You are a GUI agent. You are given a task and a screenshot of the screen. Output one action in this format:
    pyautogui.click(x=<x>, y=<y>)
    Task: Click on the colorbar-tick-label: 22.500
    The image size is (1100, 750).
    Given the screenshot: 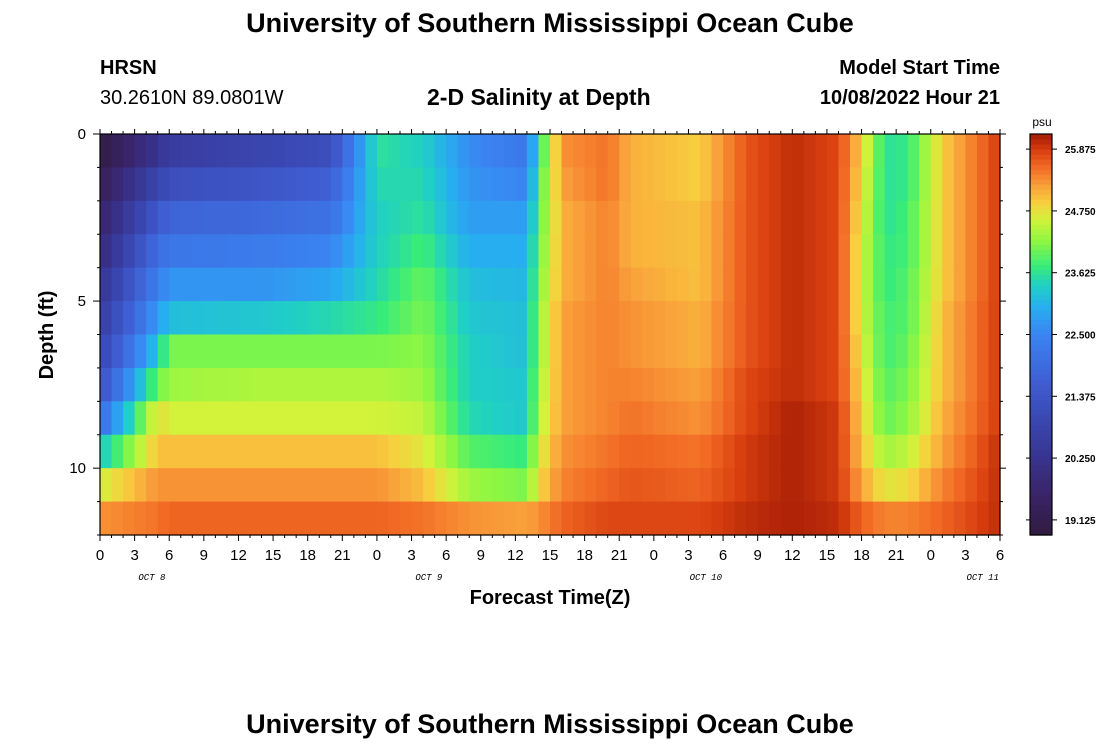 What is the action you would take?
    pyautogui.click(x=1080, y=336)
    